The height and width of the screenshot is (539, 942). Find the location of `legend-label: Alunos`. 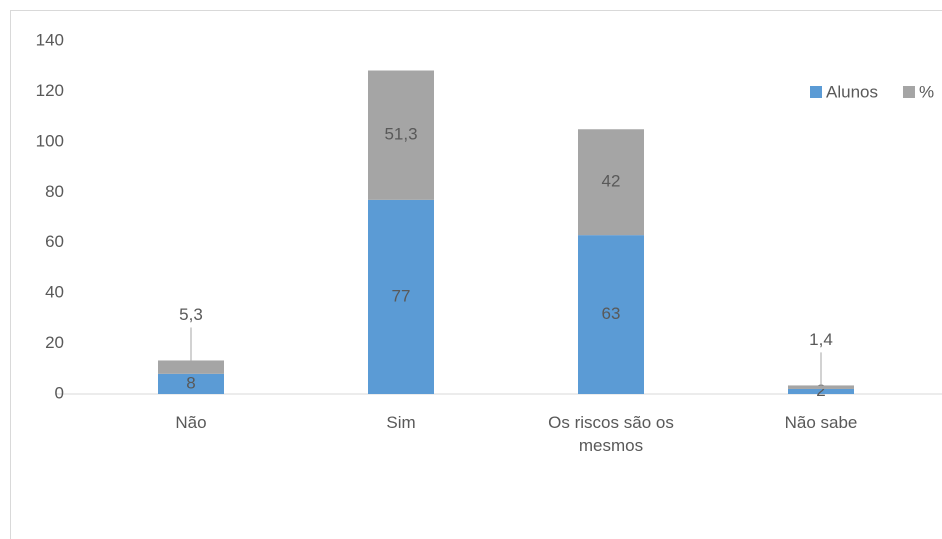

legend-label: Alunos is located at coordinates (852, 91).